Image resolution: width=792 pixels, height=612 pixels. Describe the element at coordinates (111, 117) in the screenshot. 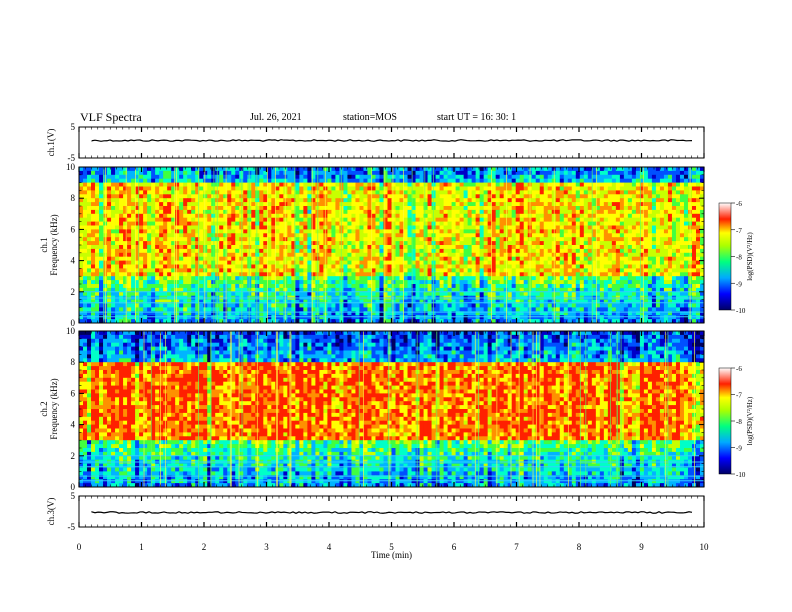

I see `figure-title: VLF Spectra` at that location.